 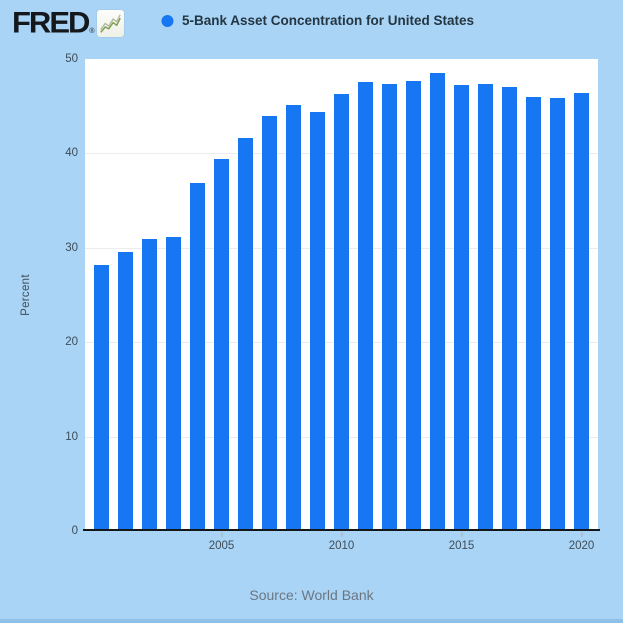 I want to click on x-tick-mark-2020, so click(x=581, y=534).